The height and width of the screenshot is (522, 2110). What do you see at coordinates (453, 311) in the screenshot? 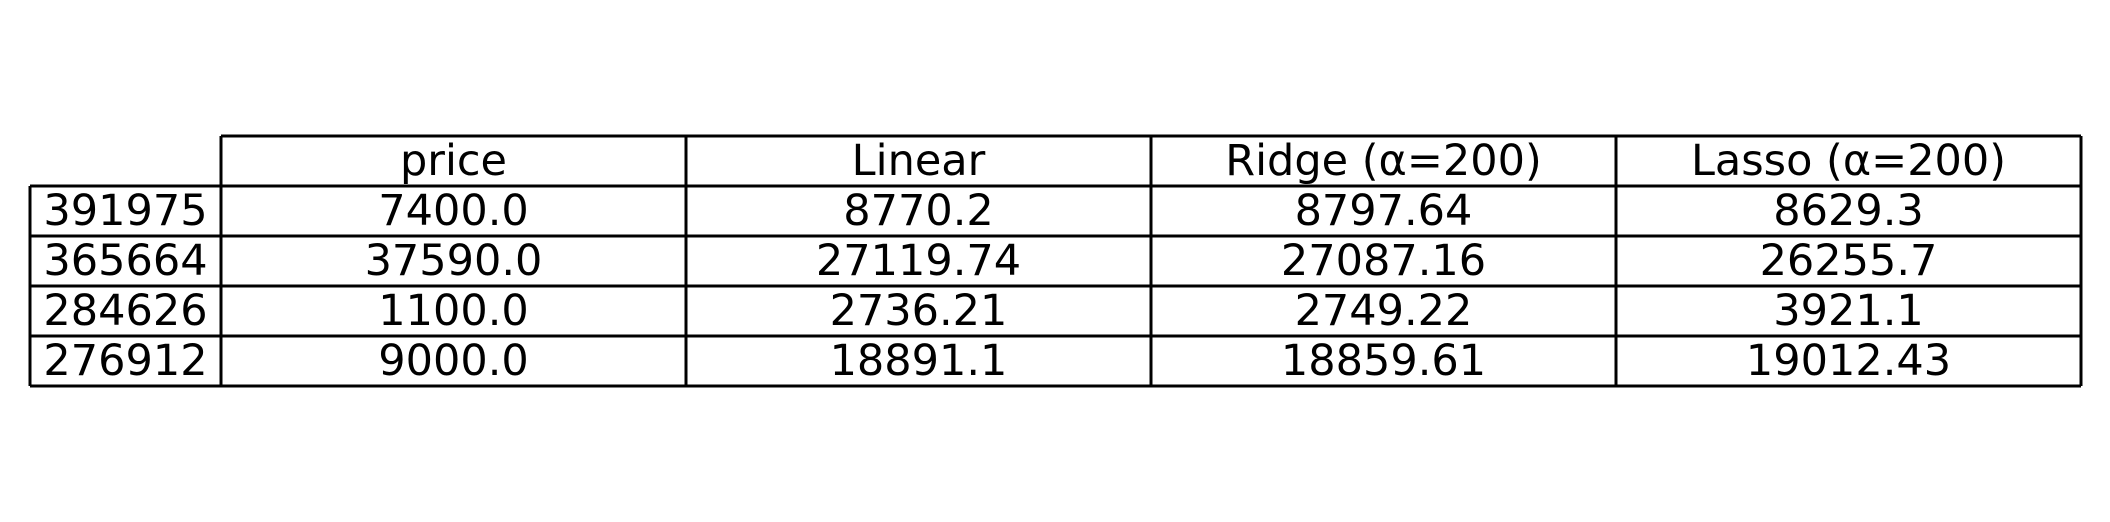
I see `table-cell: 1100.0` at bounding box center [453, 311].